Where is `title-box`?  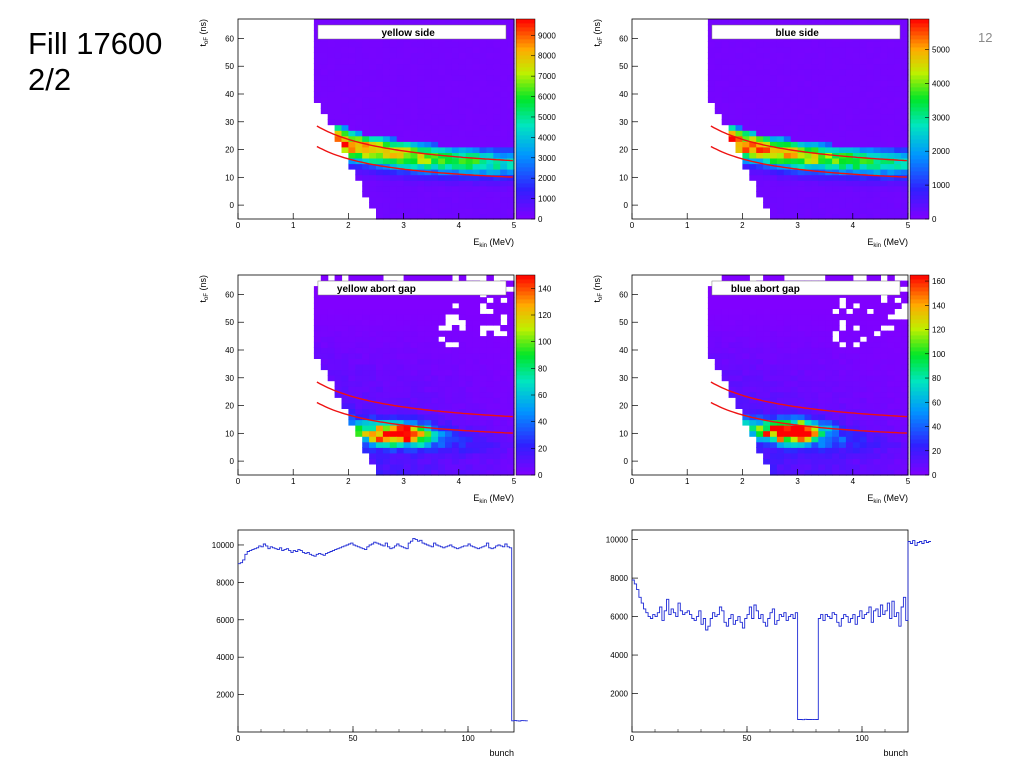 title-box is located at coordinates (412, 288).